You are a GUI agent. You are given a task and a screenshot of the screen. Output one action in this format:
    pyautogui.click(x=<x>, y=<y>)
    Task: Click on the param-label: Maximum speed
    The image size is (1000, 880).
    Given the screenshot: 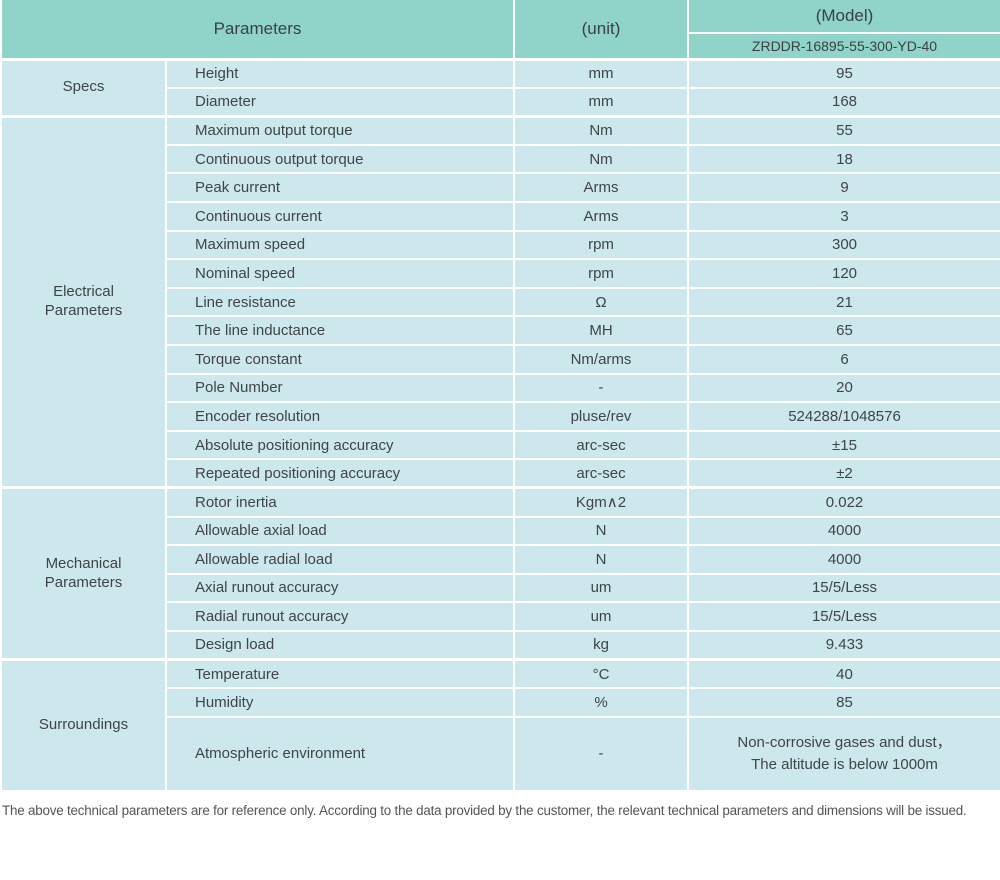 What is the action you would take?
    pyautogui.click(x=340, y=245)
    